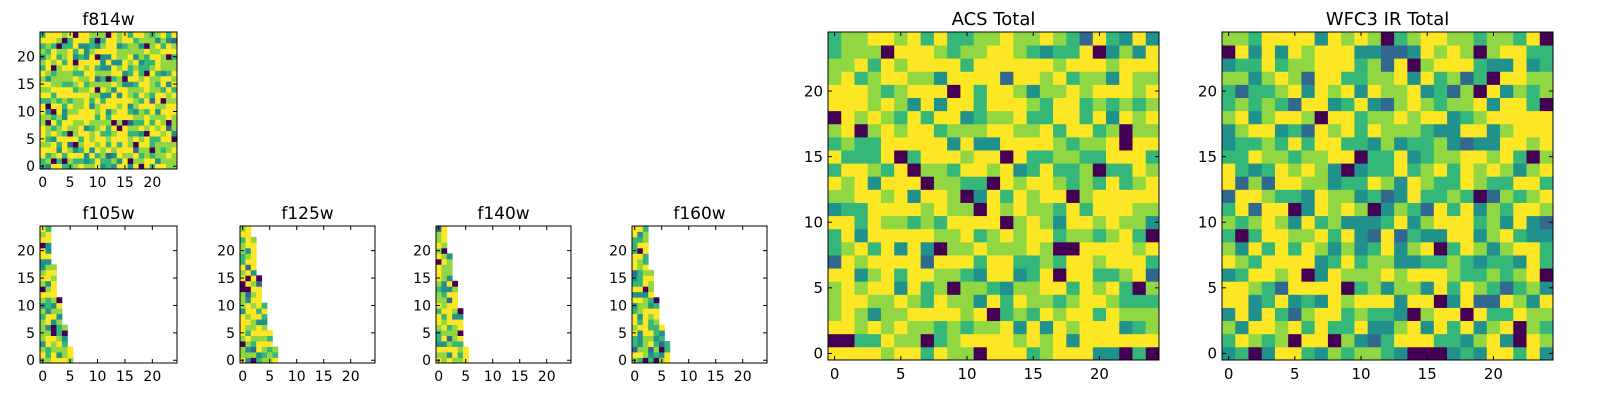 The image size is (1600, 400). Describe the element at coordinates (426, 334) in the screenshot. I see `y-tick-label: 5` at that location.